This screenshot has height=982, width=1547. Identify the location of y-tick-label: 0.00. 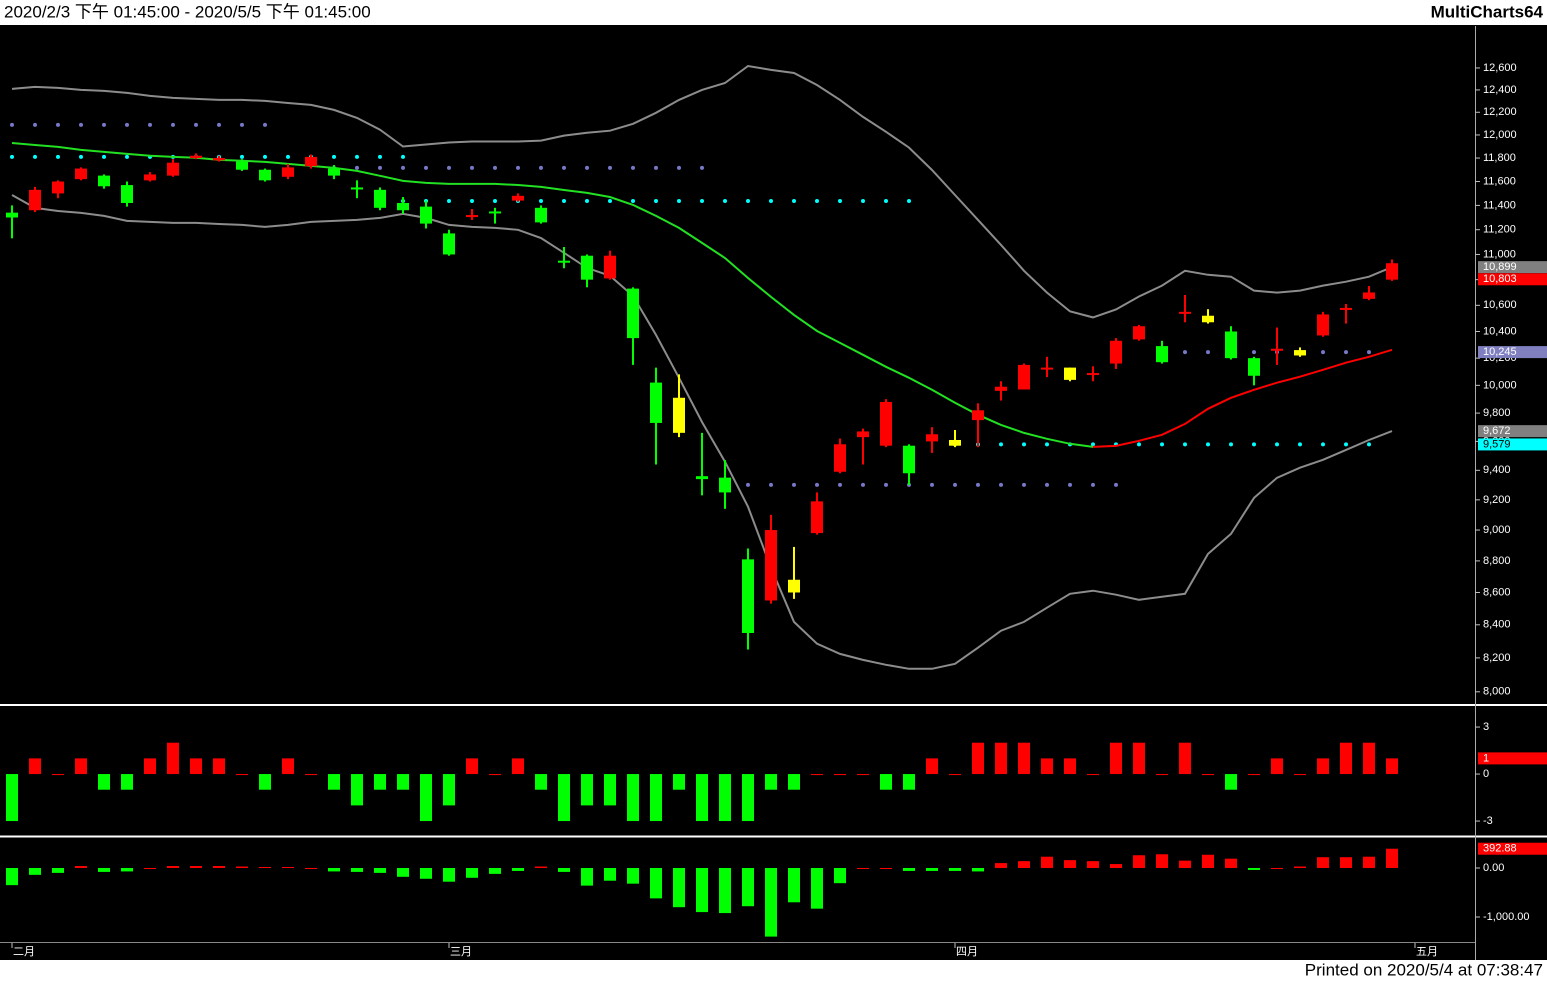
(1493, 868).